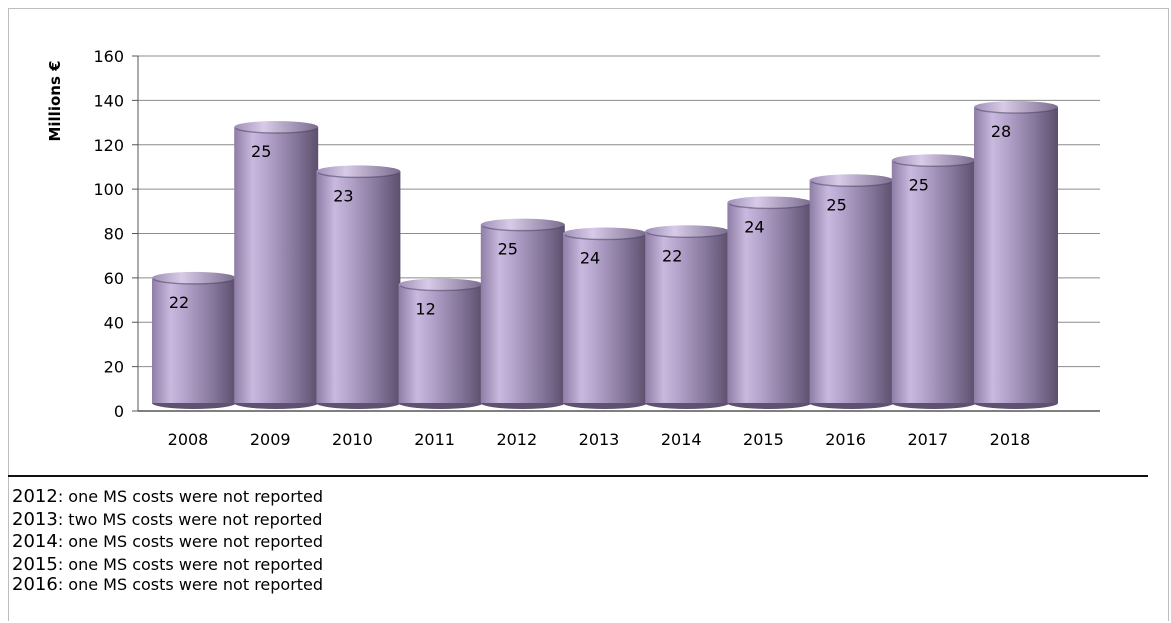  What do you see at coordinates (1001, 131) in the screenshot?
I see `data-label: 28` at bounding box center [1001, 131].